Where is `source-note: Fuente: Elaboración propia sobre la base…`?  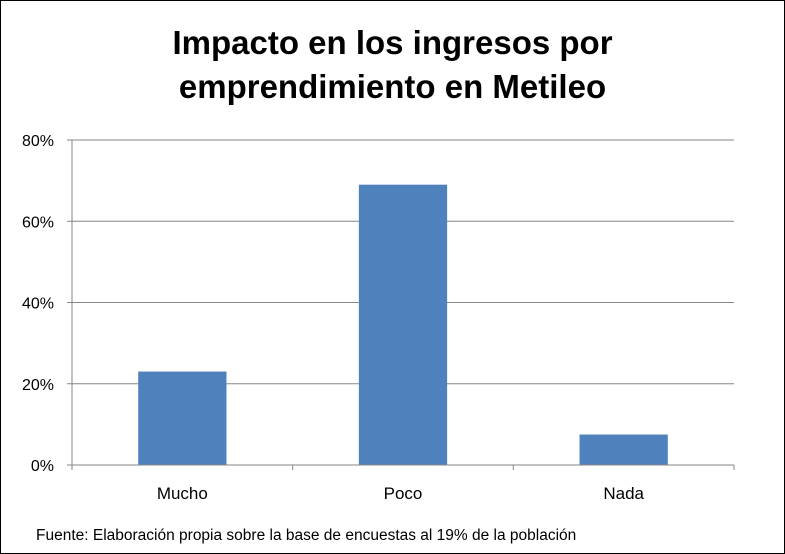
source-note: Fuente: Elaboración propia sobre la base… is located at coordinates (306, 535).